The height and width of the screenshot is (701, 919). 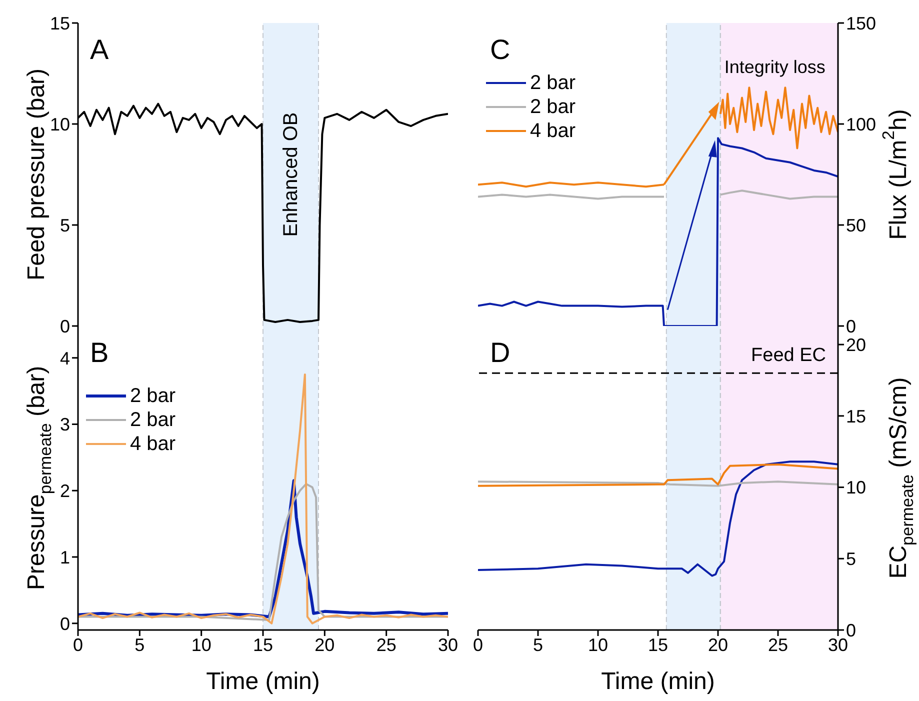 I want to click on annotation: B, so click(x=99, y=352).